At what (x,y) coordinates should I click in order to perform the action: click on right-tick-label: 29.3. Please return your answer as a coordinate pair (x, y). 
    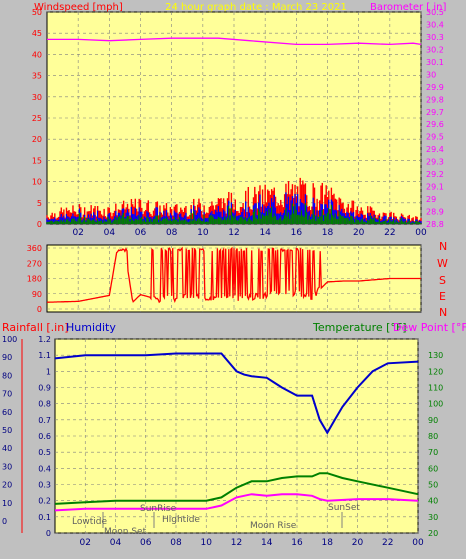
    Looking at the image, I should click on (435, 162).